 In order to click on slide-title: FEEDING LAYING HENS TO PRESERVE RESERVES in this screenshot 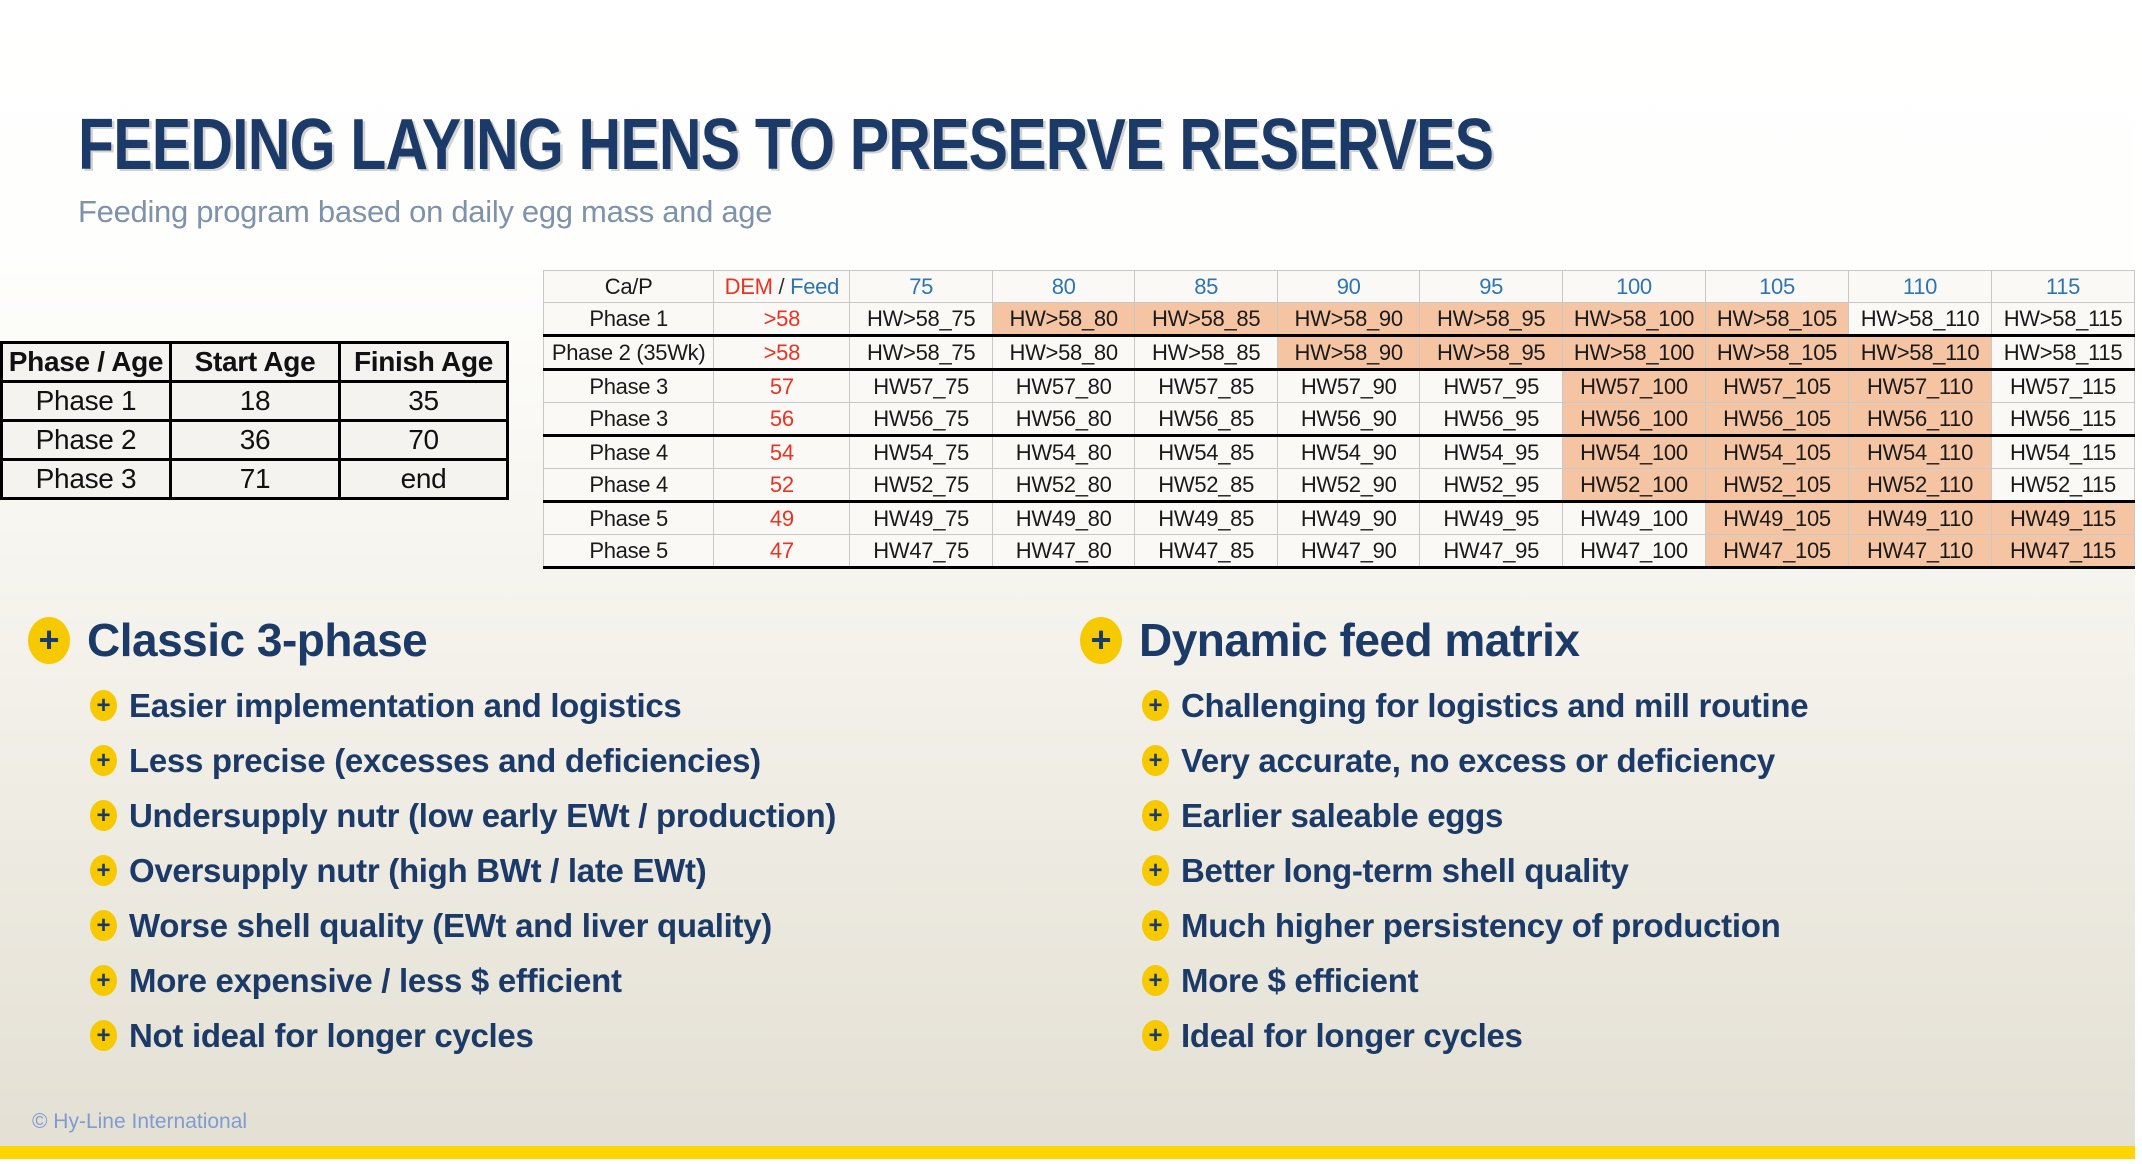, I will do `click(786, 145)`.